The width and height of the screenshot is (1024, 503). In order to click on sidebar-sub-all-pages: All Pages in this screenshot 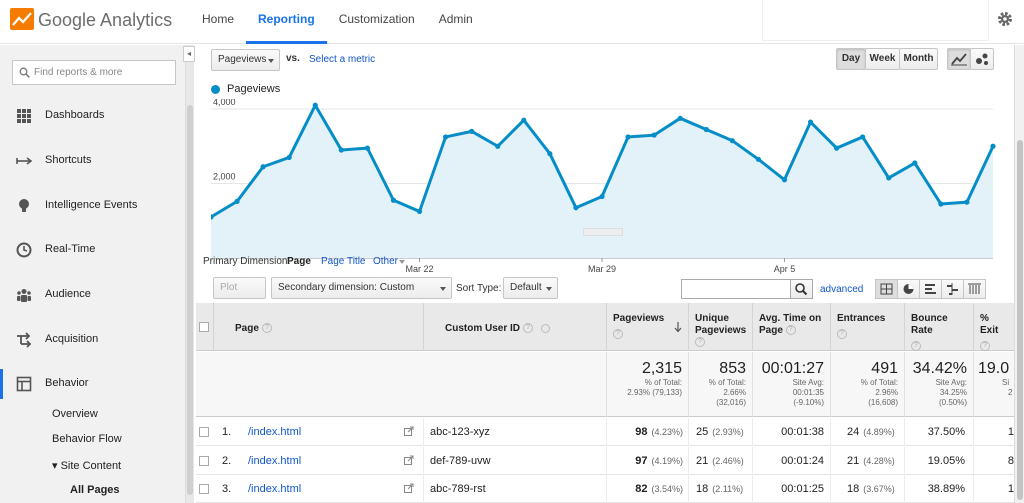, I will do `click(95, 490)`.